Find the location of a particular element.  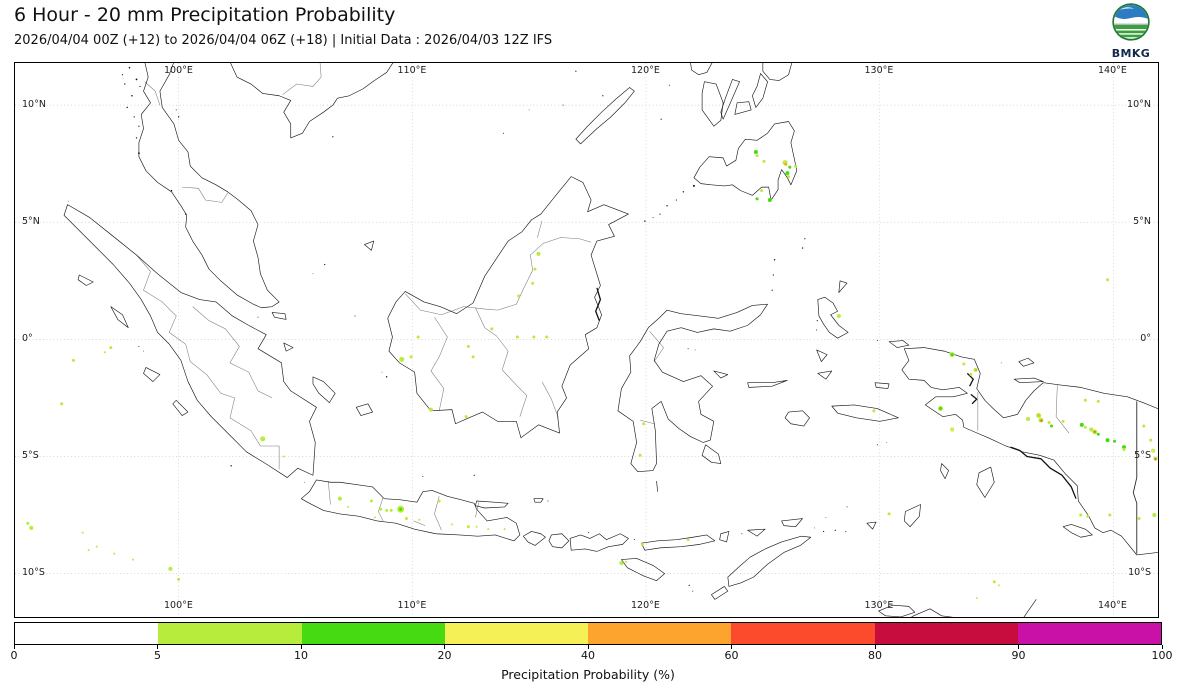

lon-label-top: 130°E is located at coordinates (879, 70).